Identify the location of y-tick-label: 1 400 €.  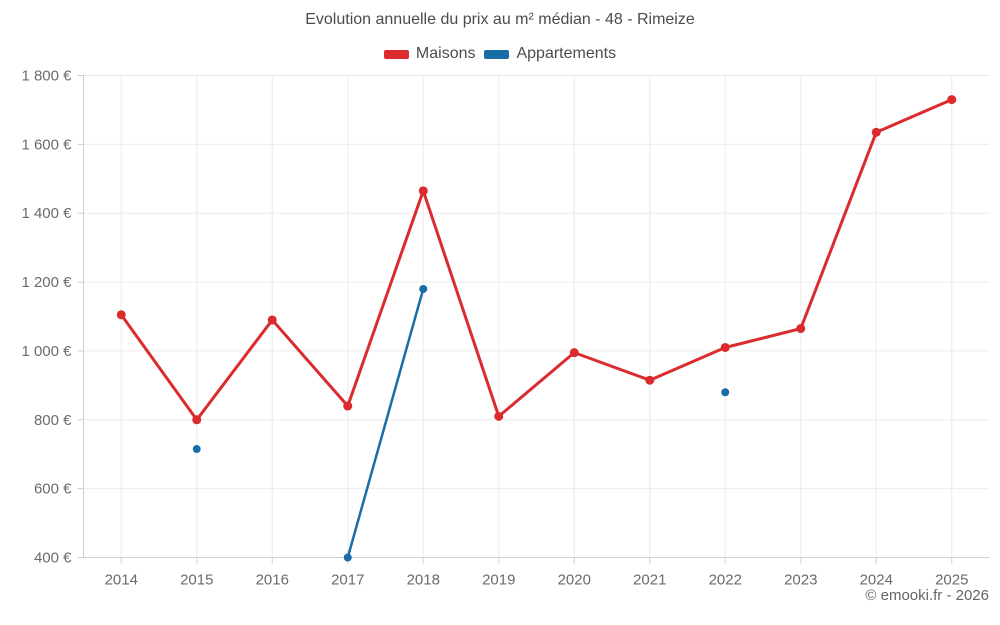
(46, 213).